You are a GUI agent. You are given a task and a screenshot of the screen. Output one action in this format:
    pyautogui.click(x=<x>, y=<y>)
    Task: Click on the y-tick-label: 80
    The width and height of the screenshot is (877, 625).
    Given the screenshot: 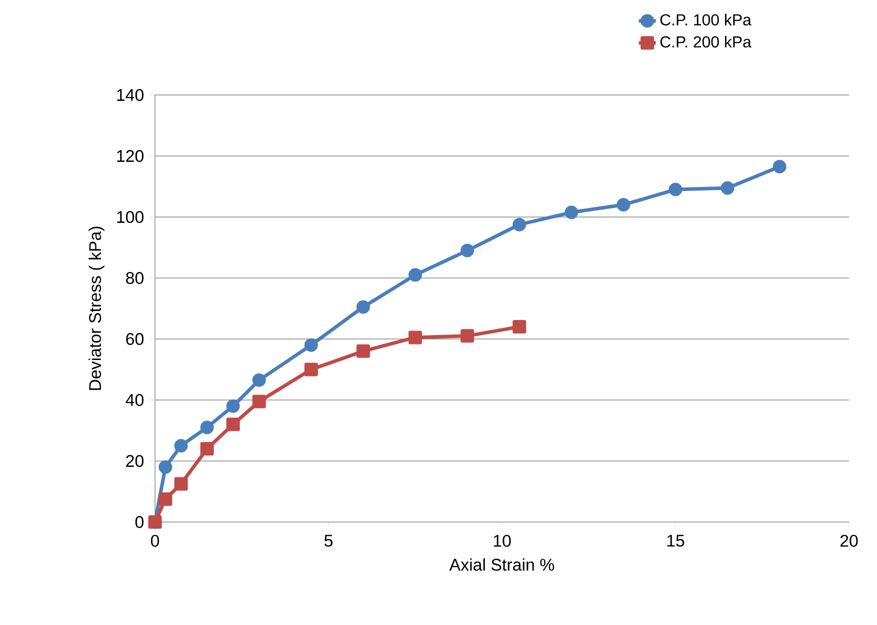 What is the action you would take?
    pyautogui.click(x=135, y=278)
    